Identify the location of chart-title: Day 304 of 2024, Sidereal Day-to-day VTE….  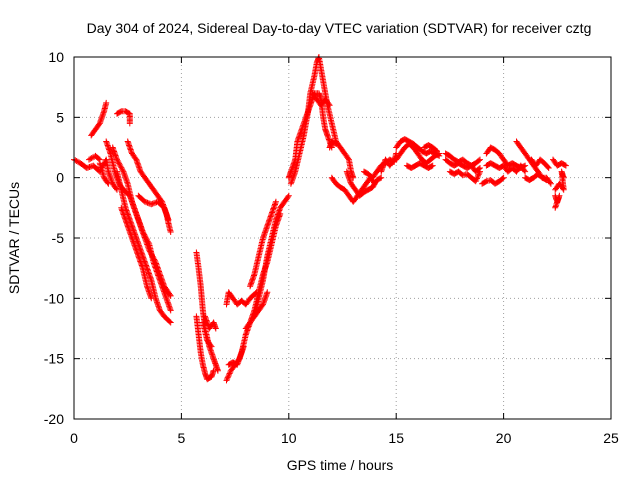
(339, 28).